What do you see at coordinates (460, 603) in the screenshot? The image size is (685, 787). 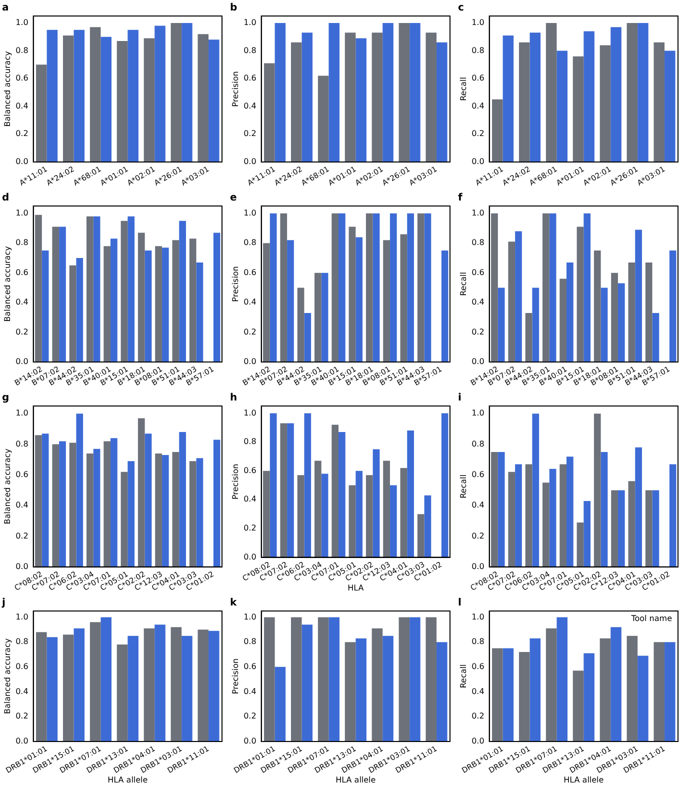 I see `chart-title: l` at bounding box center [460, 603].